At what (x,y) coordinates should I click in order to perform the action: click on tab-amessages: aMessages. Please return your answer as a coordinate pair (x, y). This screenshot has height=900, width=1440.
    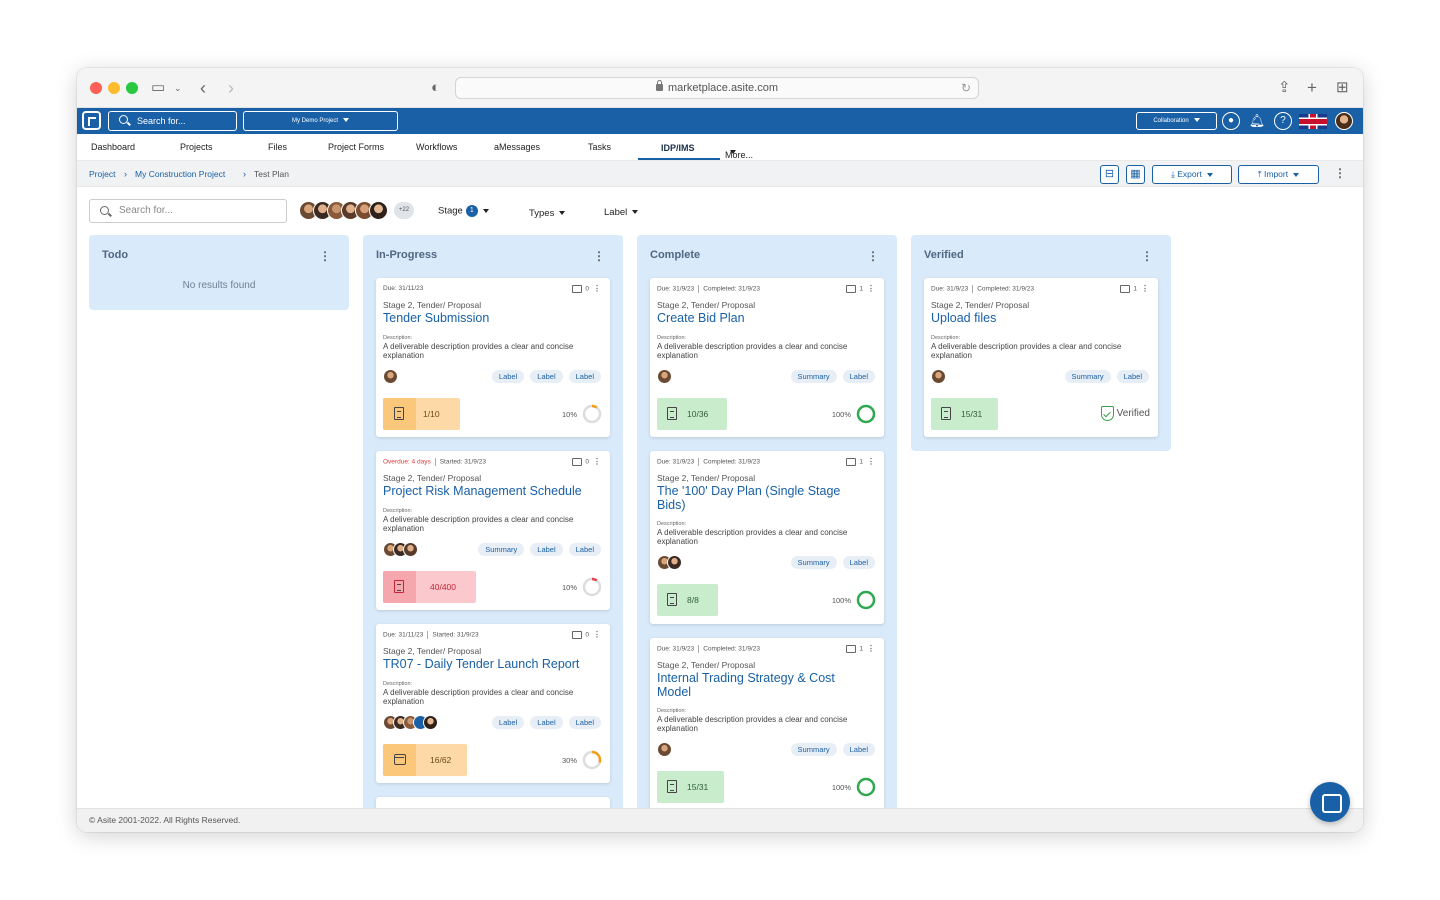
    Looking at the image, I should click on (517, 147).